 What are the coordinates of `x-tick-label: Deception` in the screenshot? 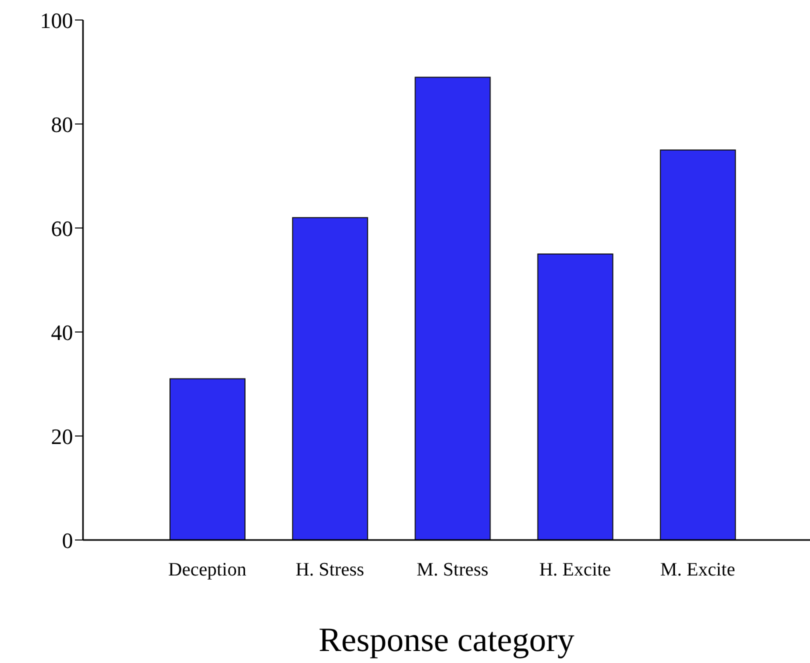 It's located at (207, 569).